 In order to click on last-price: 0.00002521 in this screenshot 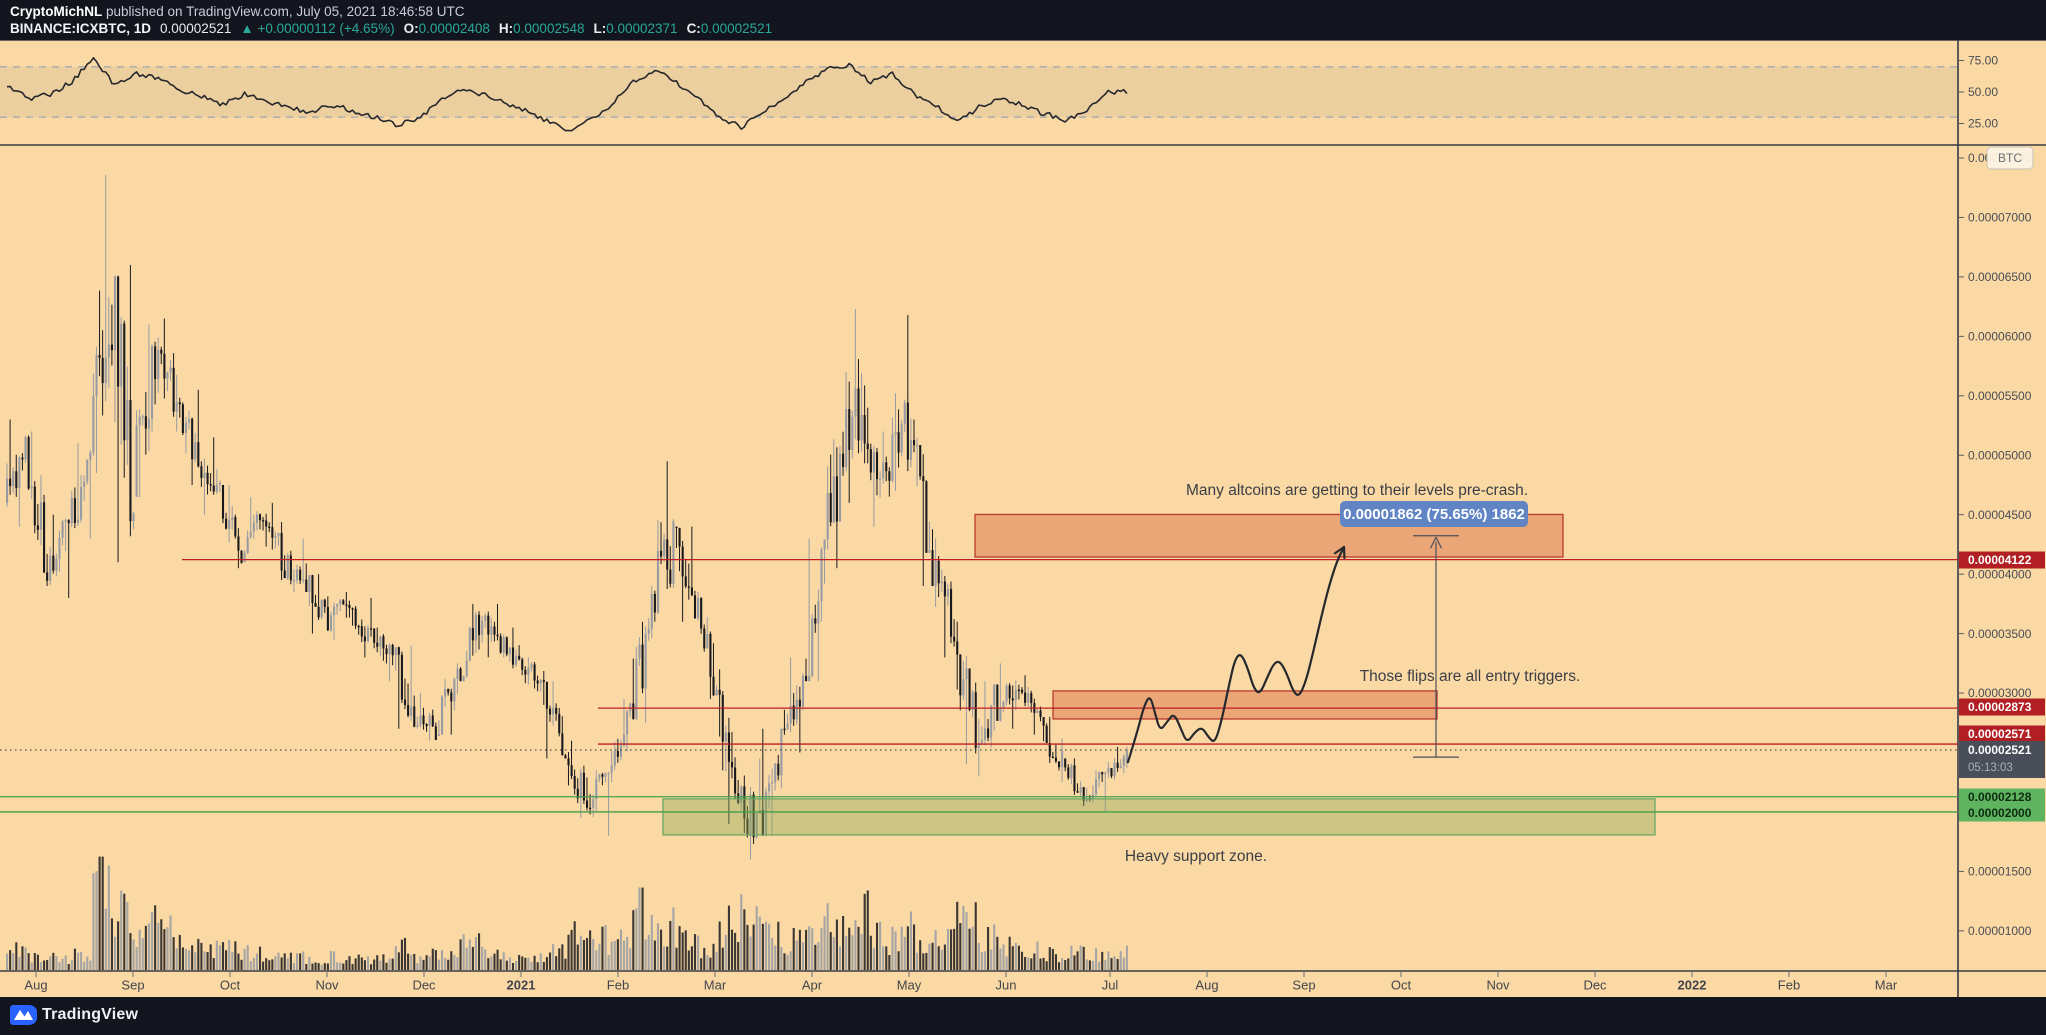, I will do `click(196, 28)`.